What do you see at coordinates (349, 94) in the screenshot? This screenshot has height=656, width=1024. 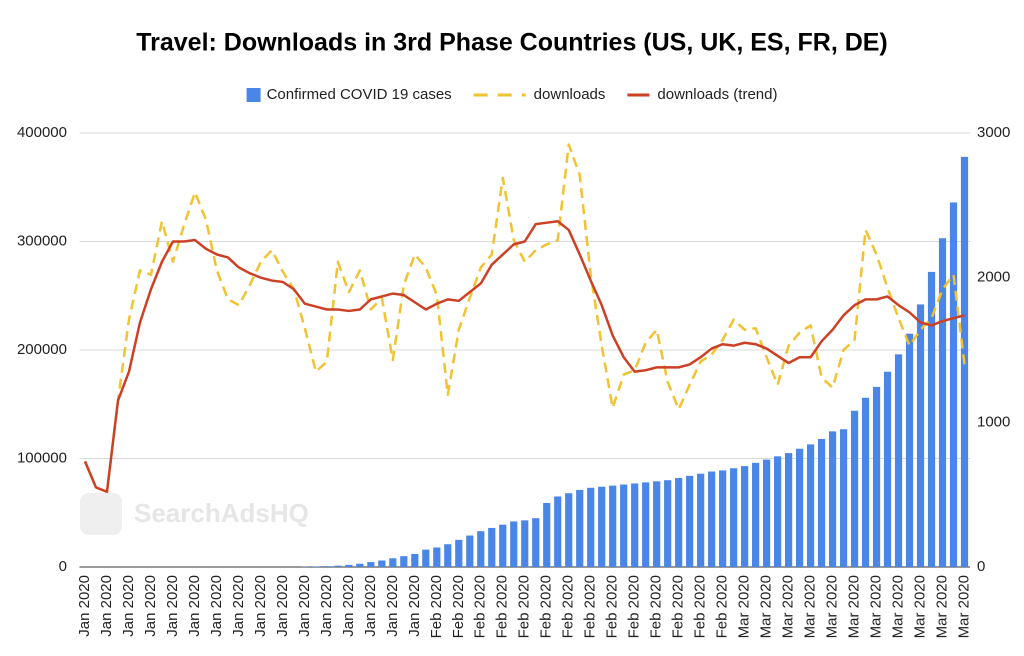 I see `legend-item: Confirmed COVID 19 cases` at bounding box center [349, 94].